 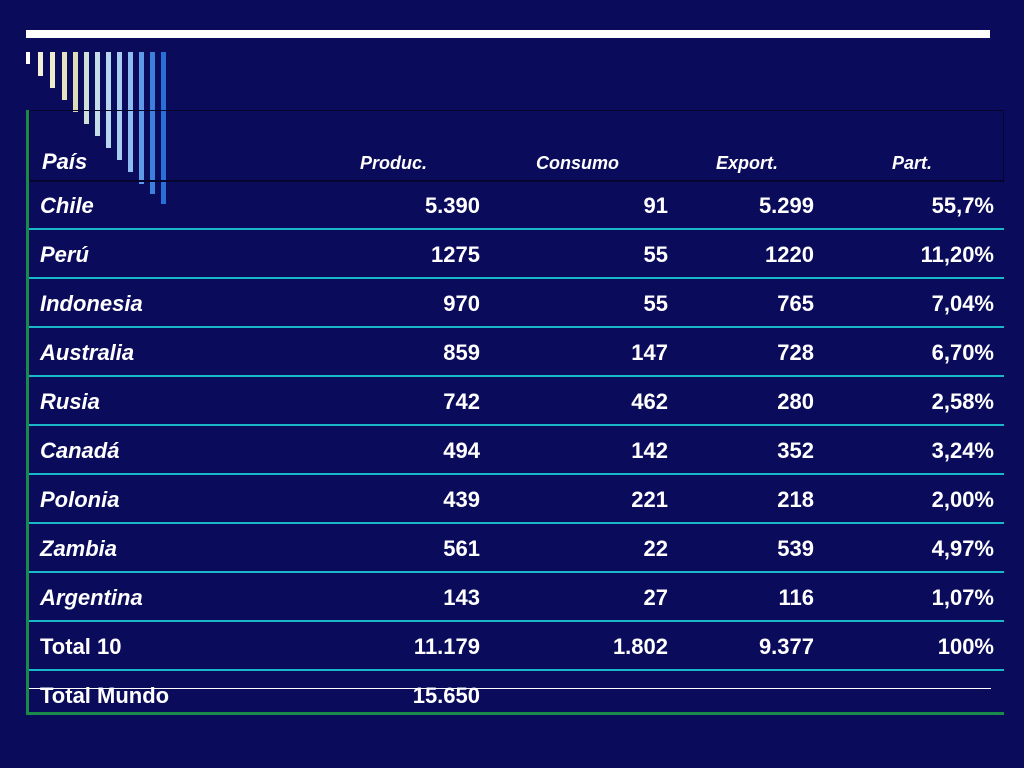 What do you see at coordinates (65, 161) in the screenshot?
I see `header-pais: País` at bounding box center [65, 161].